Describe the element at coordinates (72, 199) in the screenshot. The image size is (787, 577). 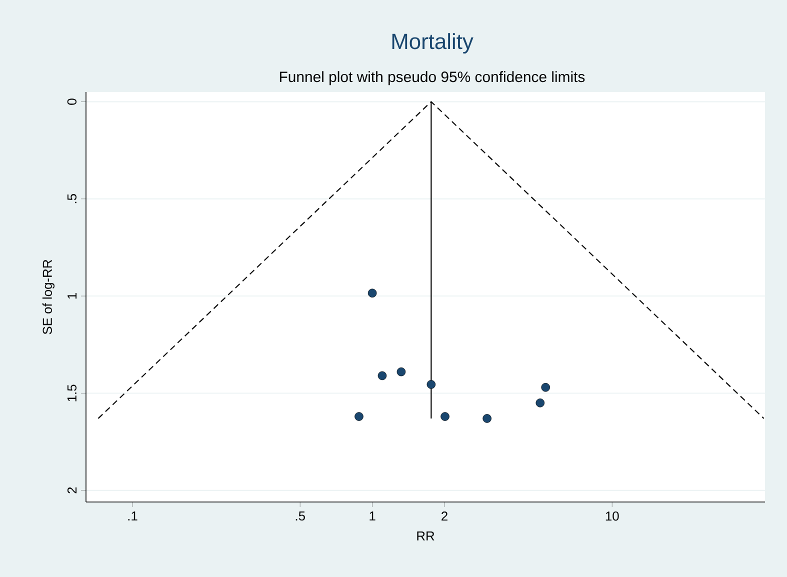
I see `y-tick-label: .5` at that location.